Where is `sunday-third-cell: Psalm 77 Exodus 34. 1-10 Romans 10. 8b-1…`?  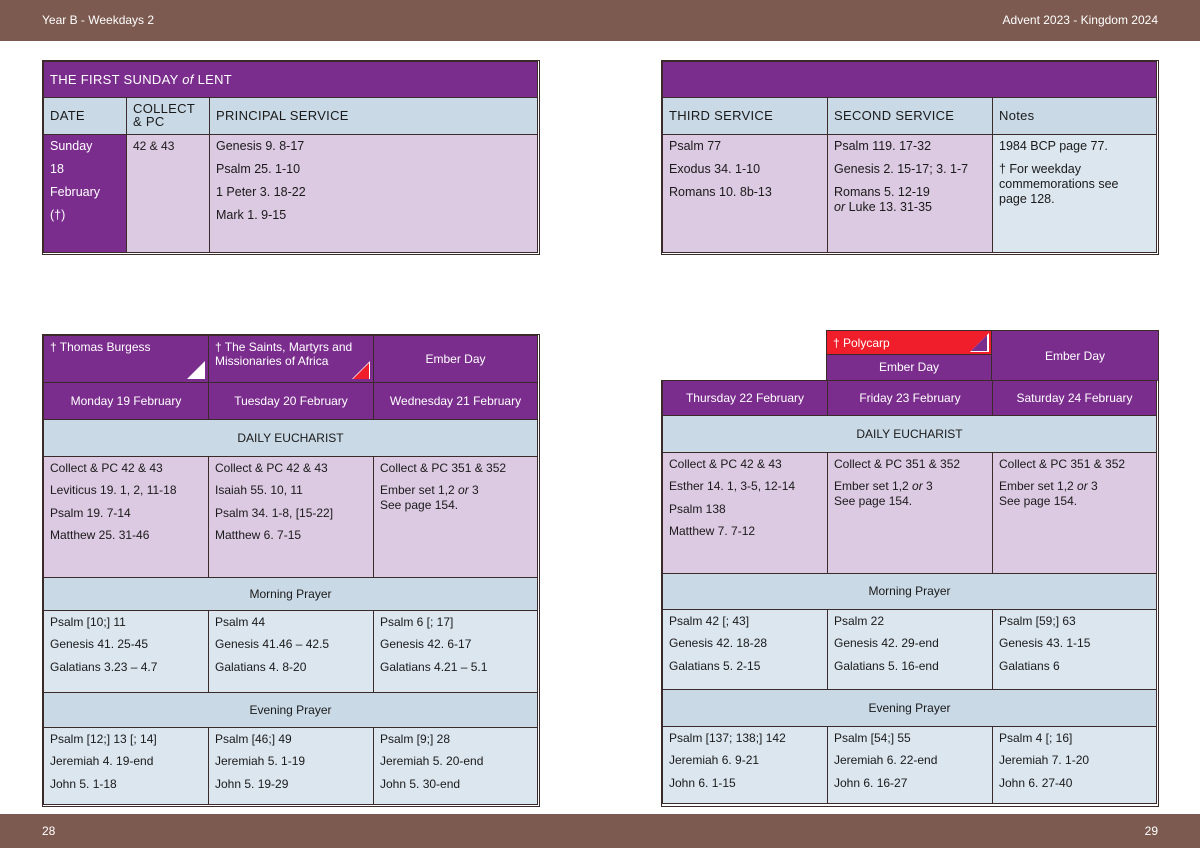 sunday-third-cell: Psalm 77 Exodus 34. 1-10 Romans 10. 8b-1… is located at coordinates (745, 193).